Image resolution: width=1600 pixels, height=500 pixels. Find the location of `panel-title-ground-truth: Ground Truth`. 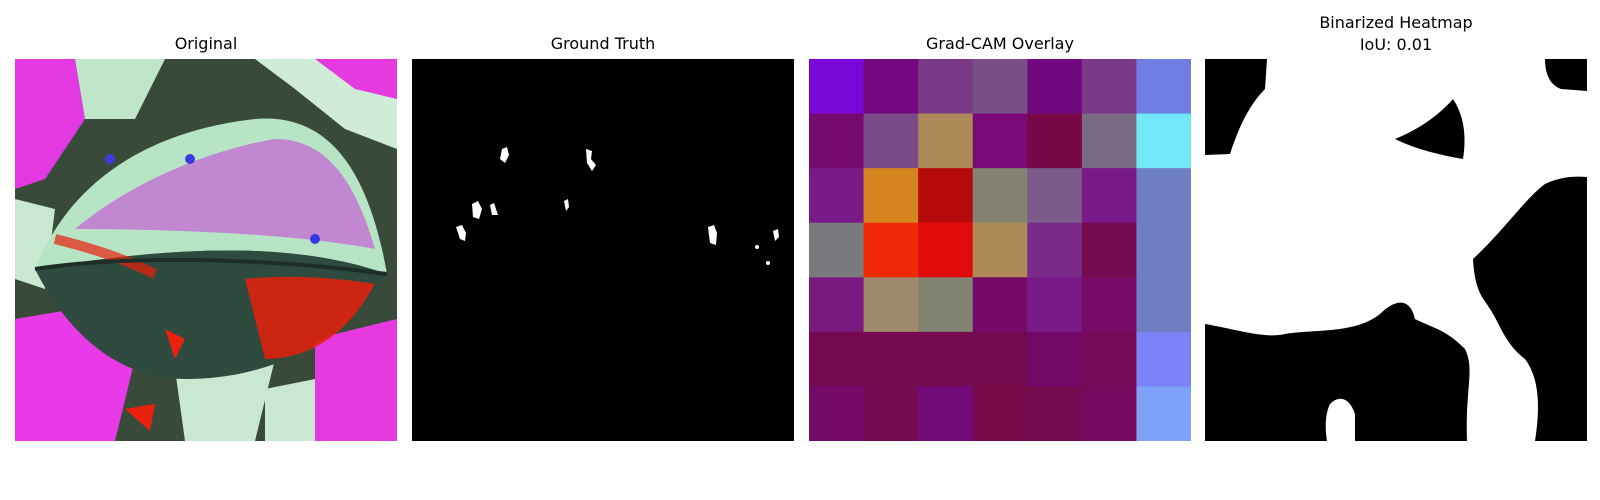

panel-title-ground-truth: Ground Truth is located at coordinates (603, 43).